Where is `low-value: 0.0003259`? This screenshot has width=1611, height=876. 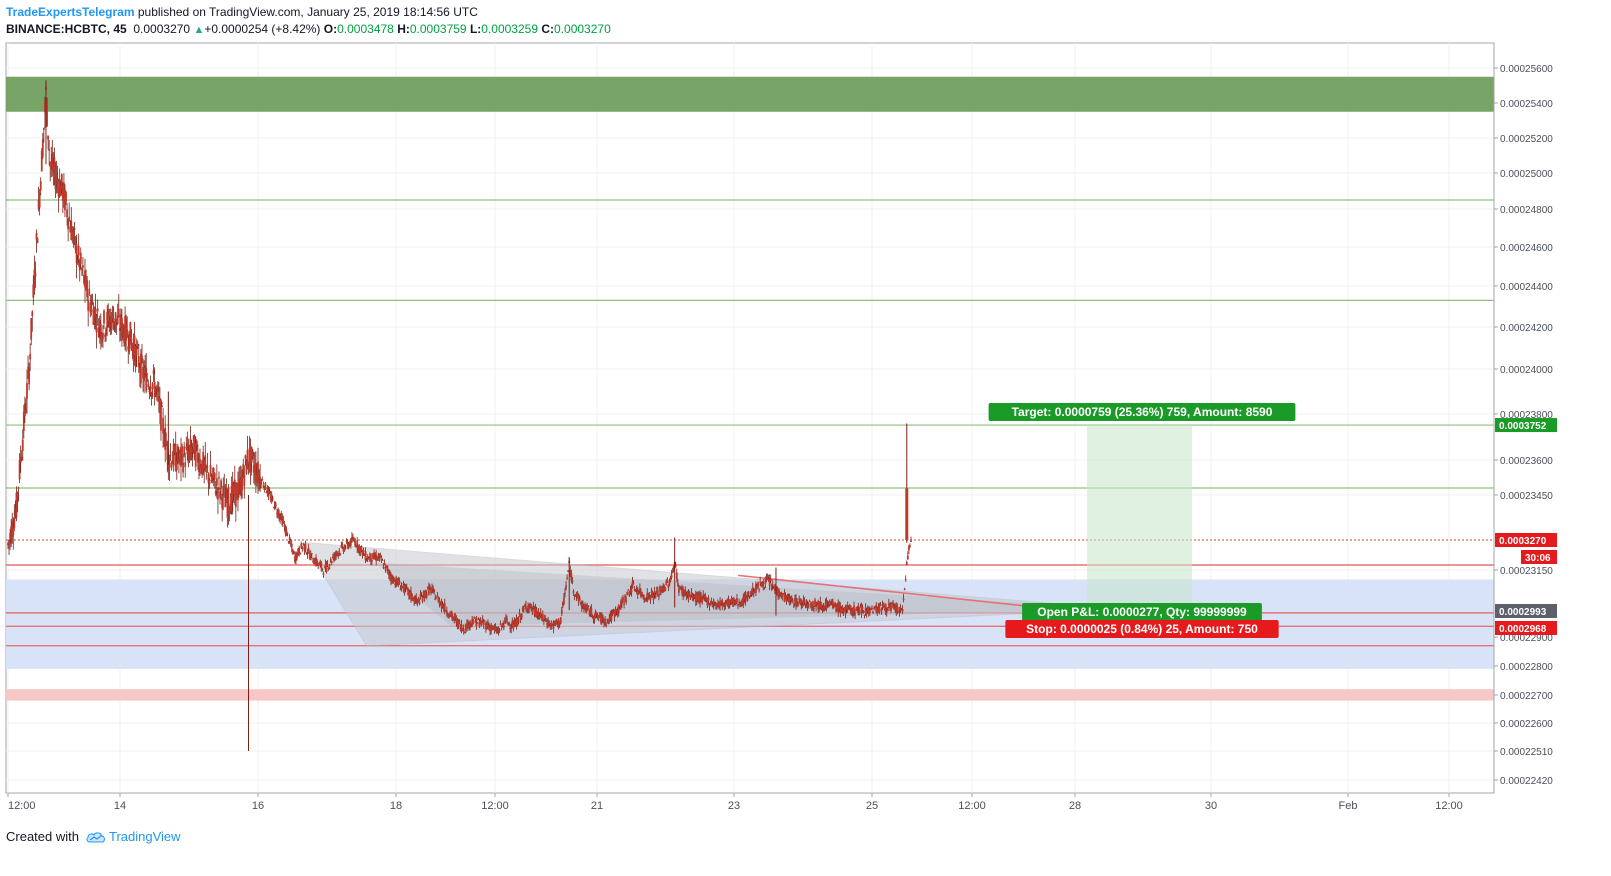
low-value: 0.0003259 is located at coordinates (509, 29).